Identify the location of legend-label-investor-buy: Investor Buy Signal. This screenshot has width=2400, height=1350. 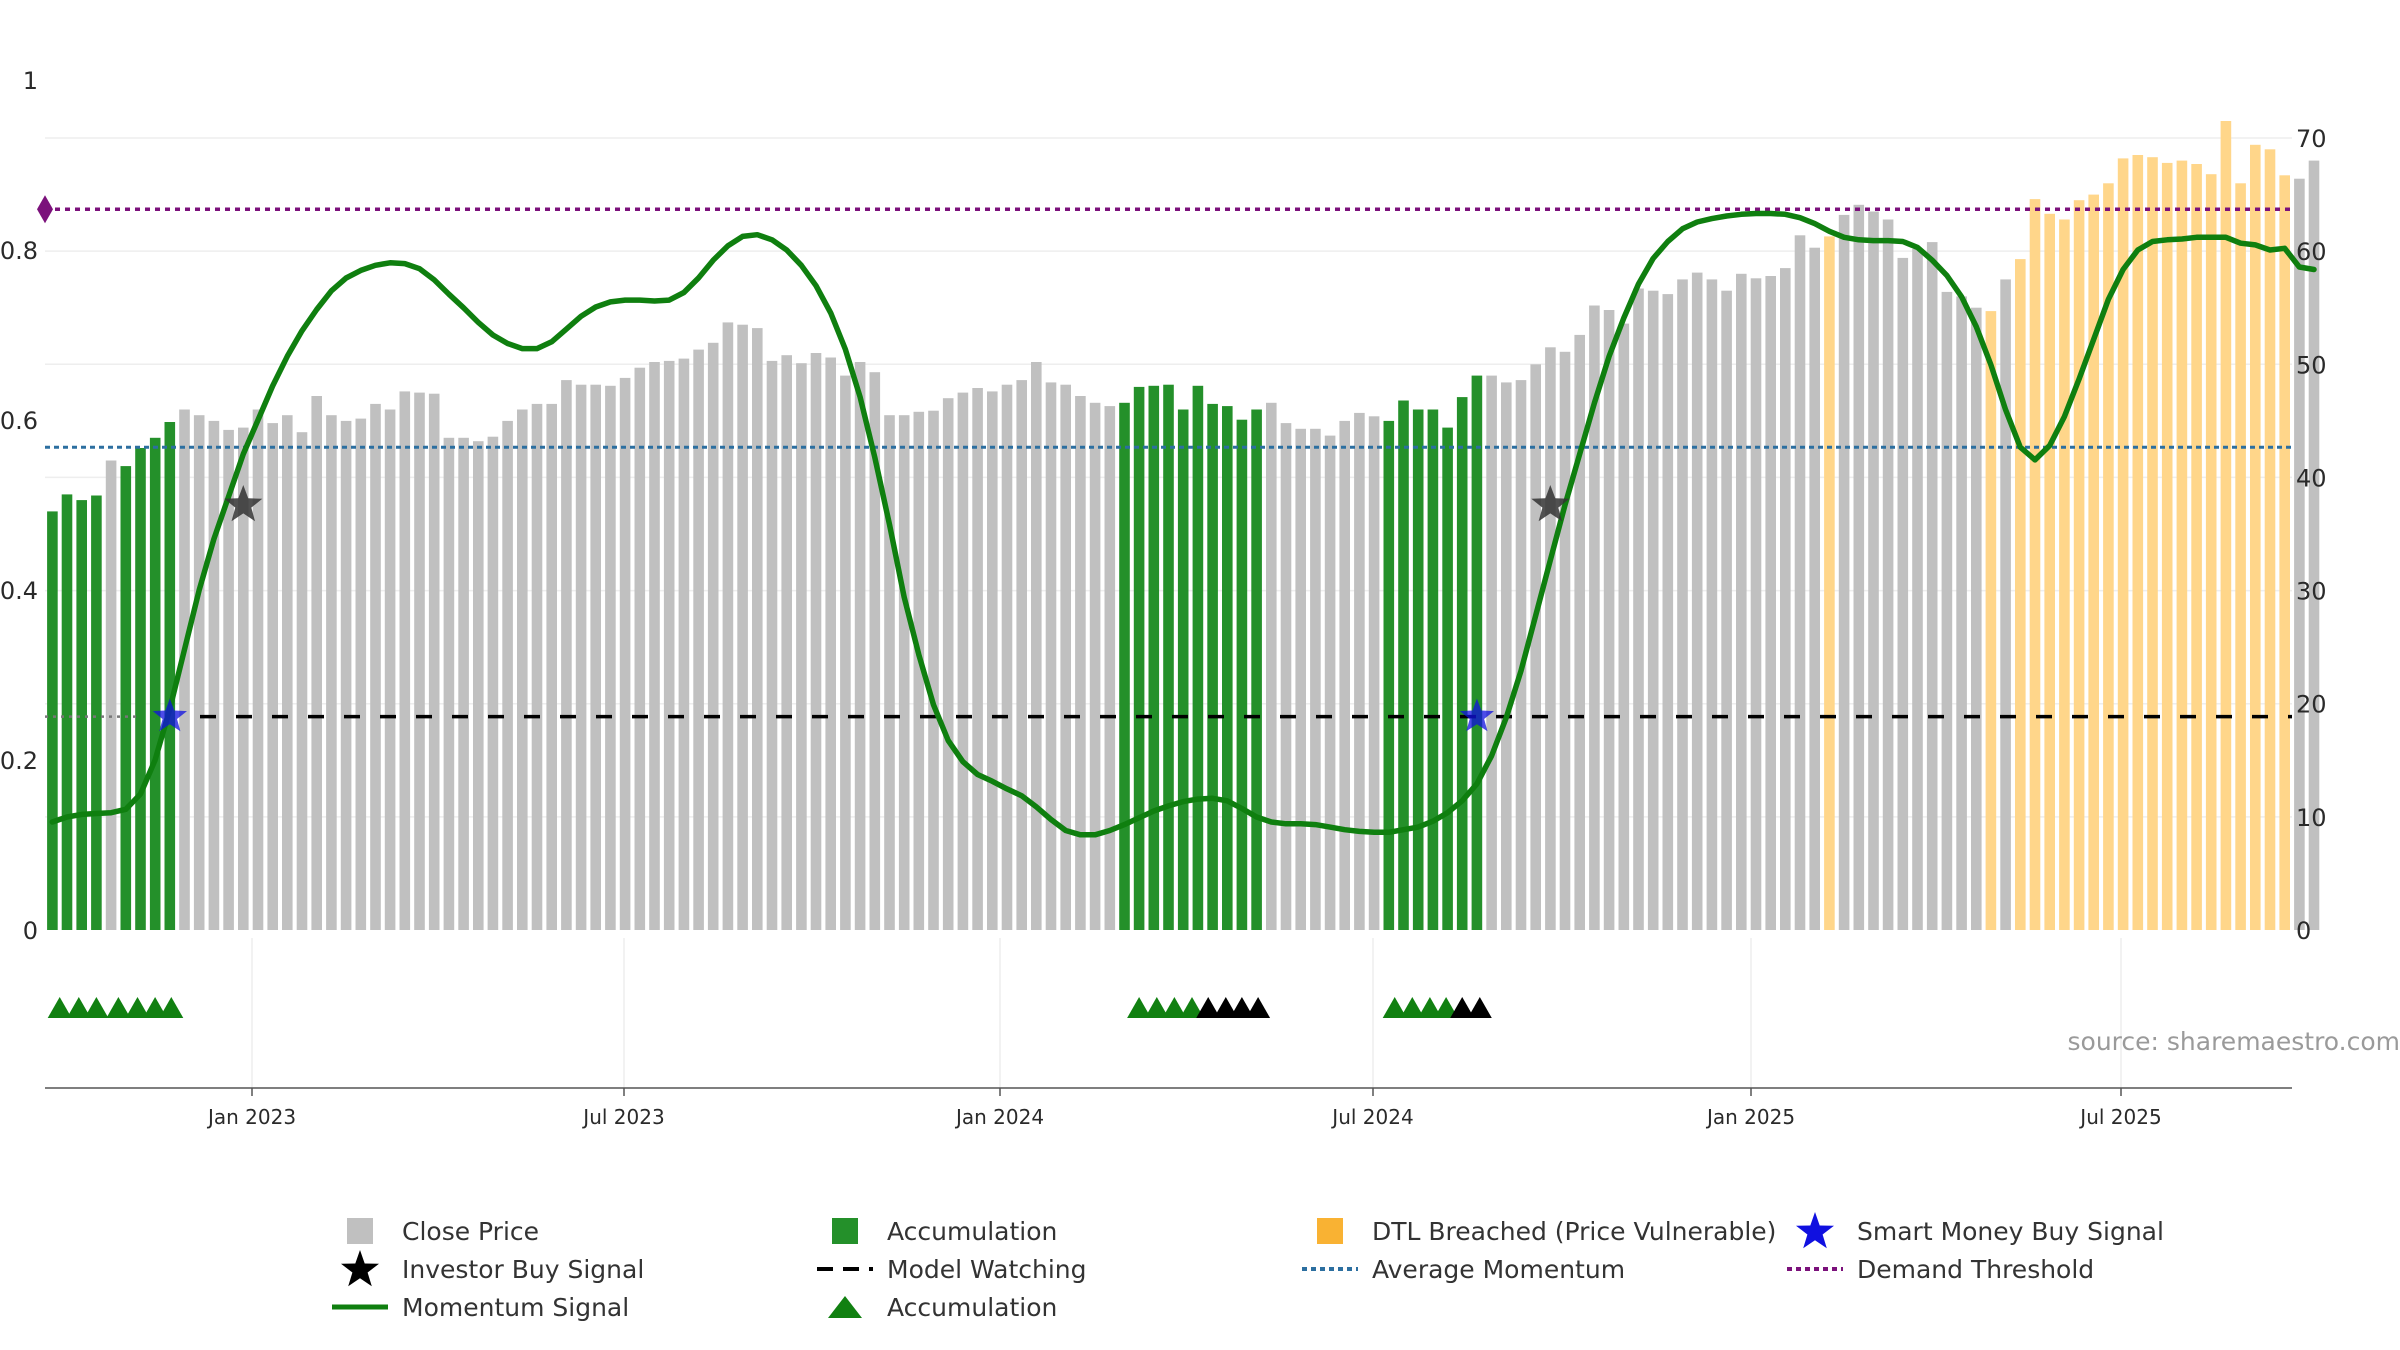
(523, 1269).